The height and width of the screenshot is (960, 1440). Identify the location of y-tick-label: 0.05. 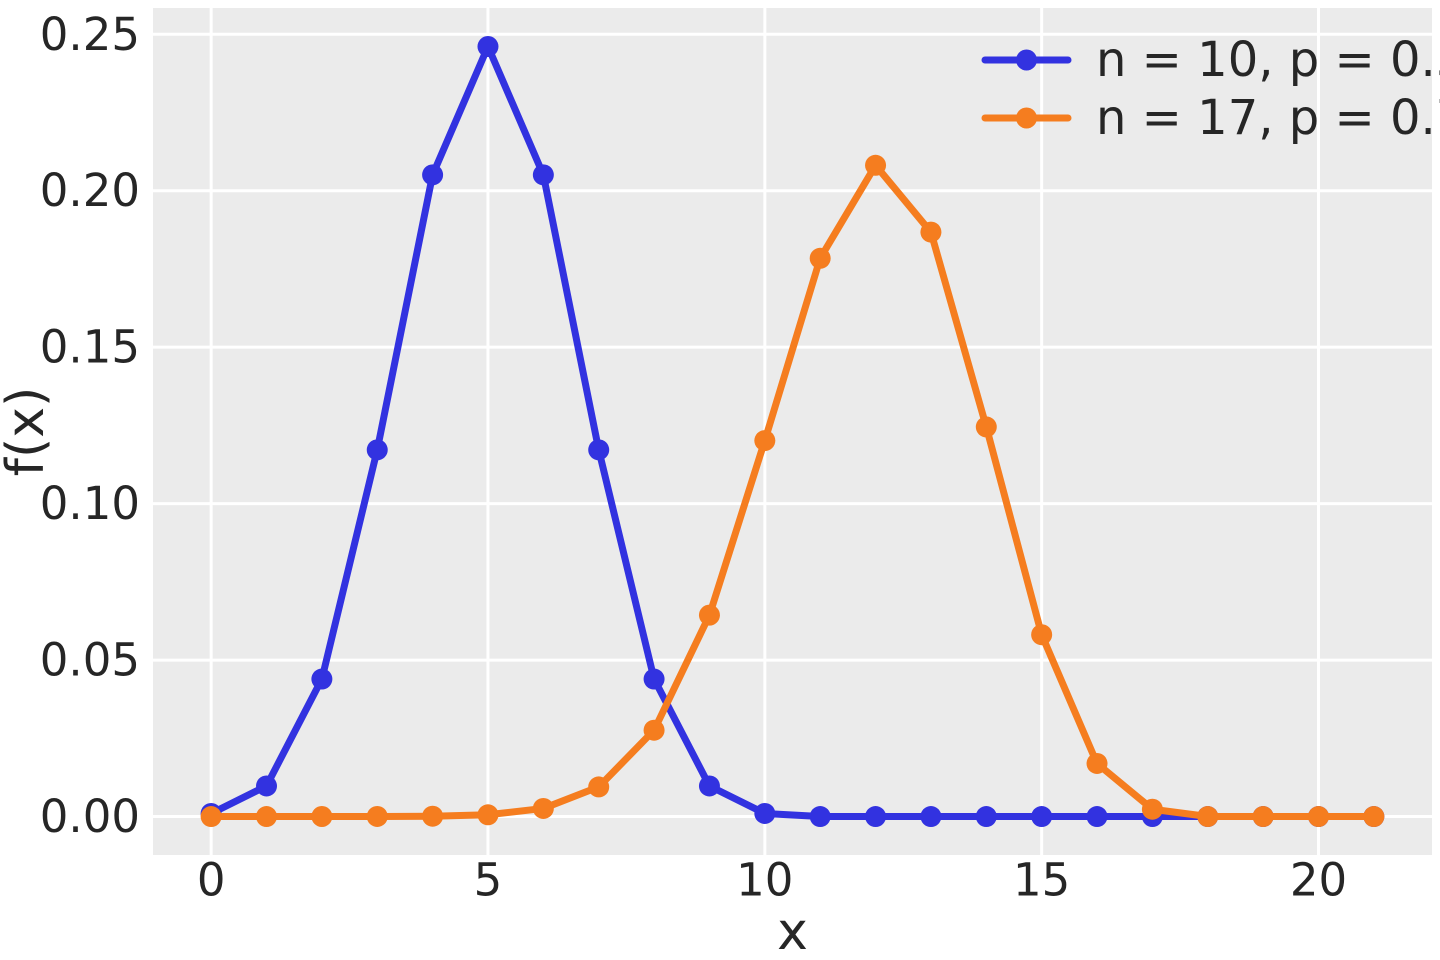
(90, 660).